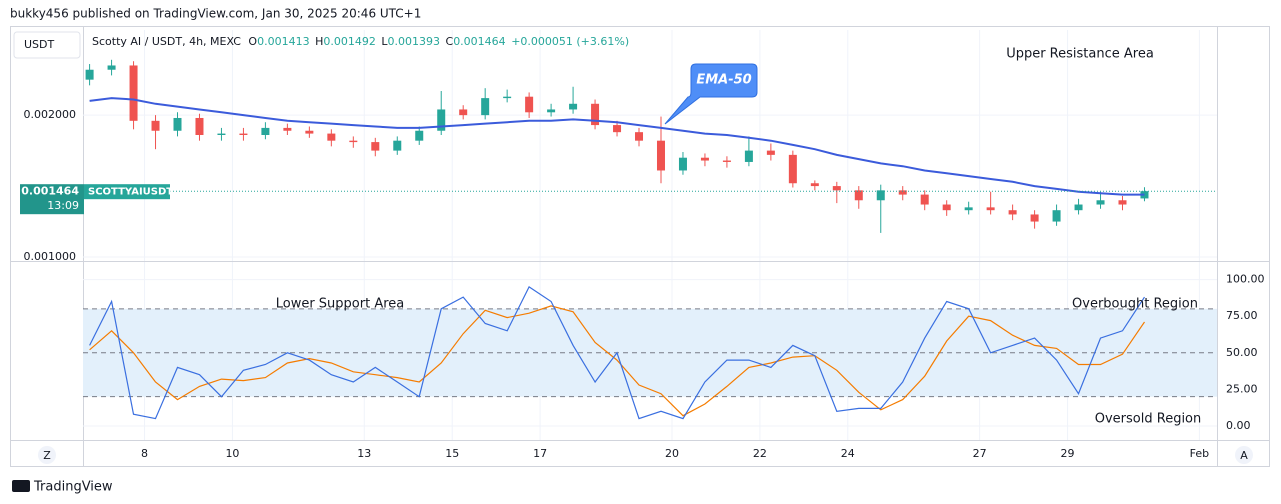  I want to click on y-tick-label: 25.00, so click(1242, 388).